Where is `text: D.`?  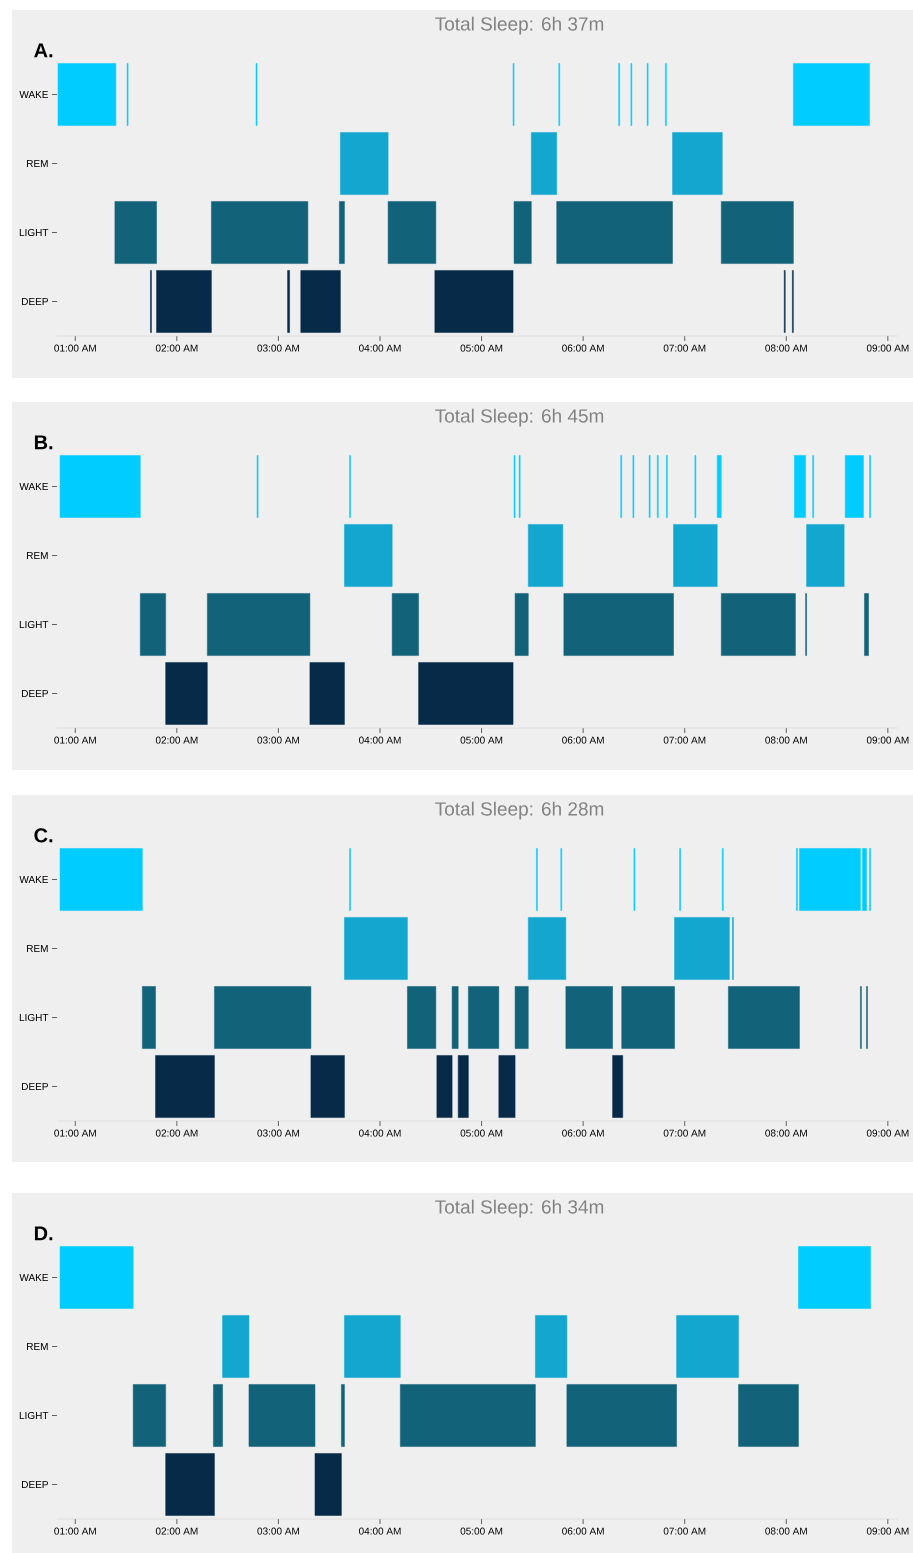
text: D. is located at coordinates (43, 1233).